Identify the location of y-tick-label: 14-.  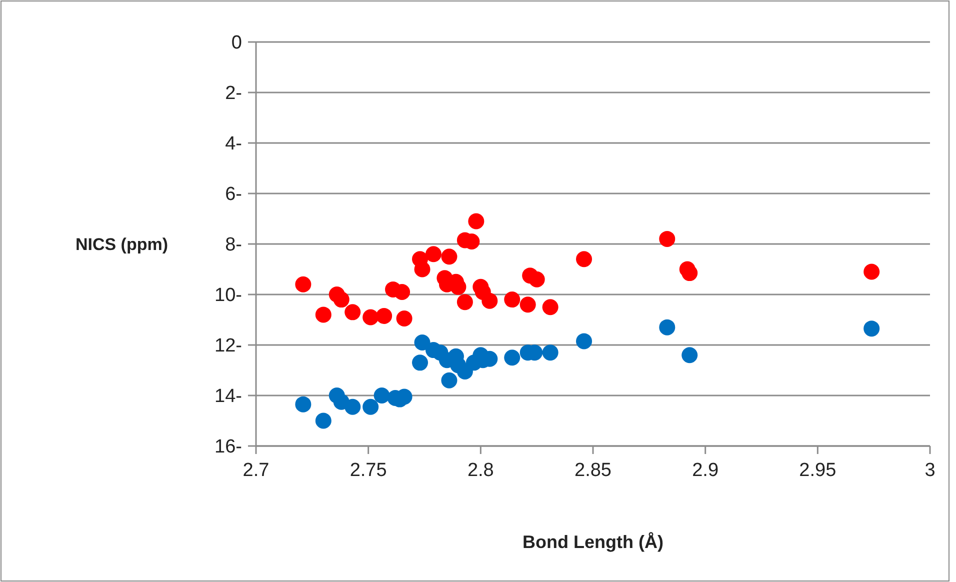
(228, 397).